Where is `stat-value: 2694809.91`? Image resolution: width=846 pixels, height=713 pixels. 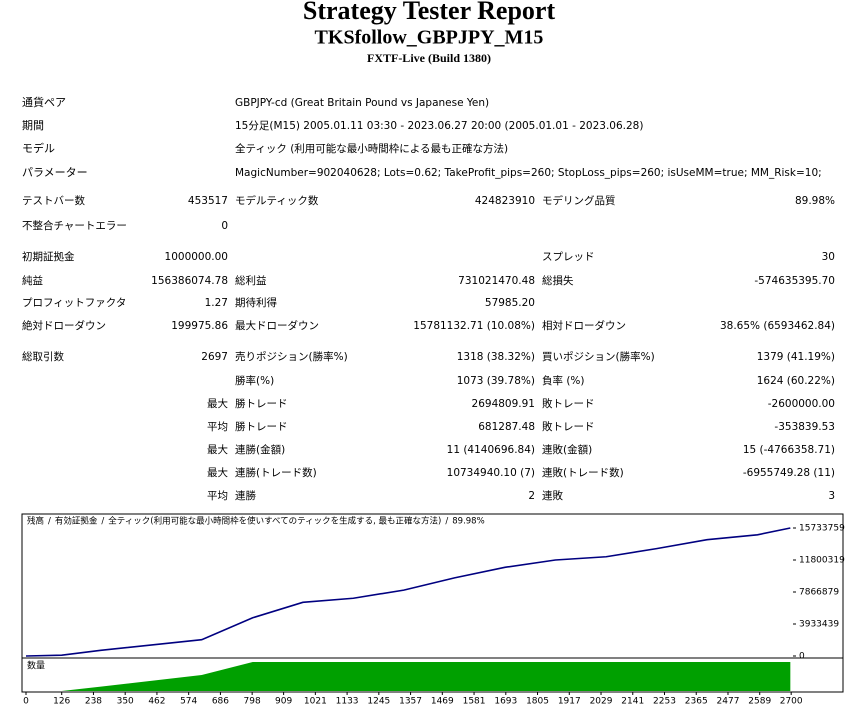
stat-value: 2694809.91 is located at coordinates (503, 404).